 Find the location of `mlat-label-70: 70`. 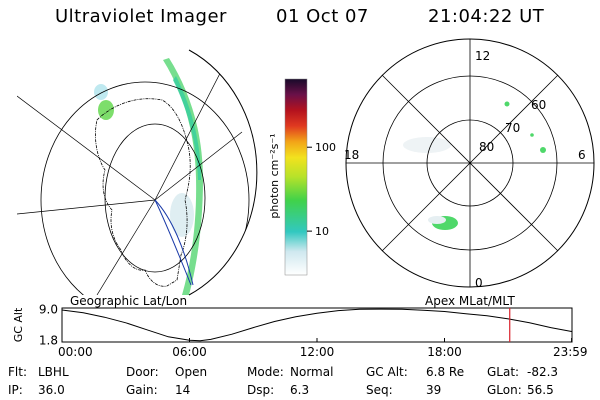

mlat-label-70: 70 is located at coordinates (512, 128).